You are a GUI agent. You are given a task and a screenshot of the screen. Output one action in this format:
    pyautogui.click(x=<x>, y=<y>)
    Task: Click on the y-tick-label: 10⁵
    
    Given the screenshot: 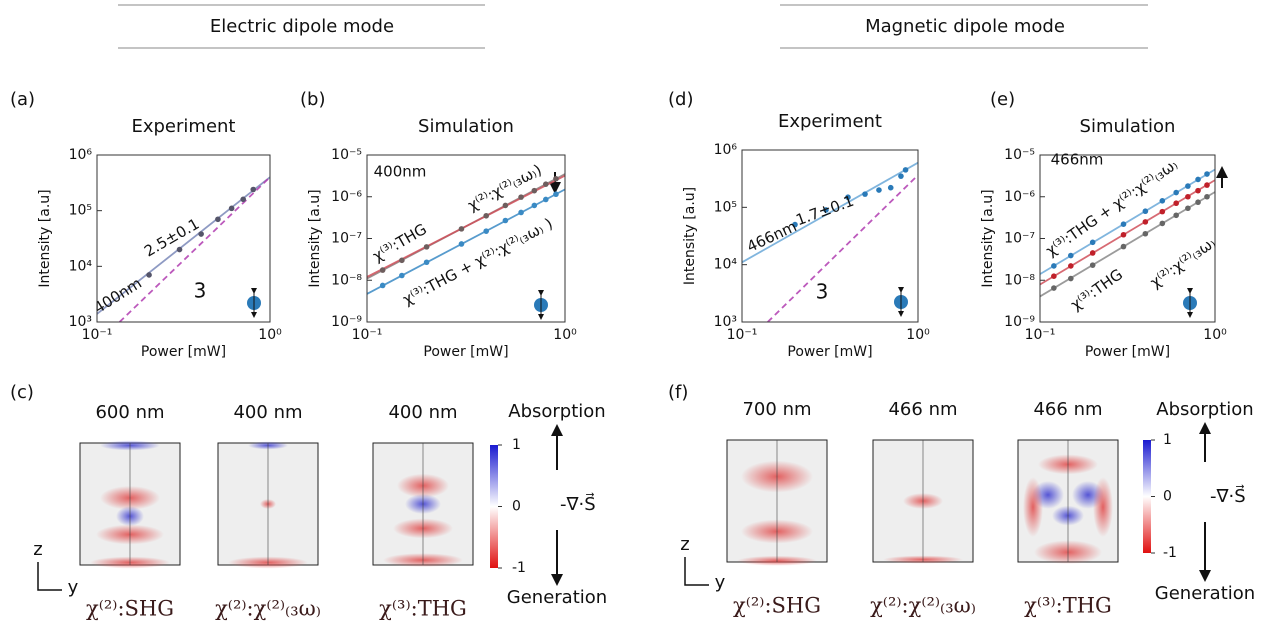 What is the action you would take?
    pyautogui.click(x=80, y=211)
    